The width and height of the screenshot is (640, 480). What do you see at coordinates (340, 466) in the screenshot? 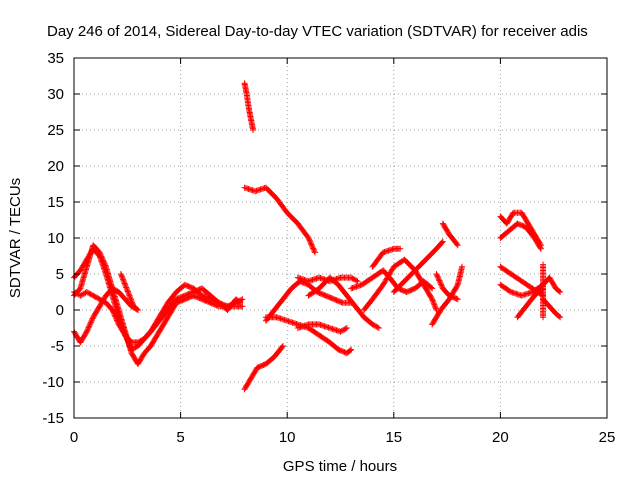
I see `x-axis-label: GPS time / hours` at bounding box center [340, 466].